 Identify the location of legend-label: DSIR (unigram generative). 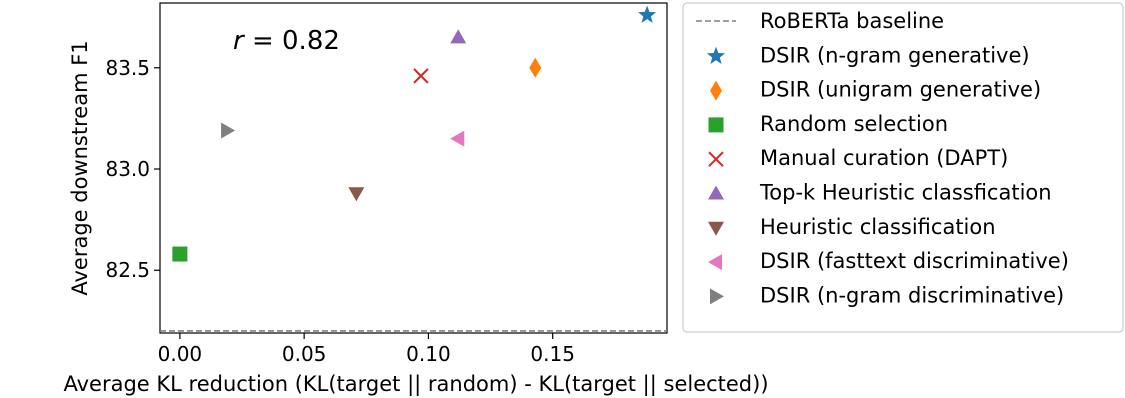
(900, 90).